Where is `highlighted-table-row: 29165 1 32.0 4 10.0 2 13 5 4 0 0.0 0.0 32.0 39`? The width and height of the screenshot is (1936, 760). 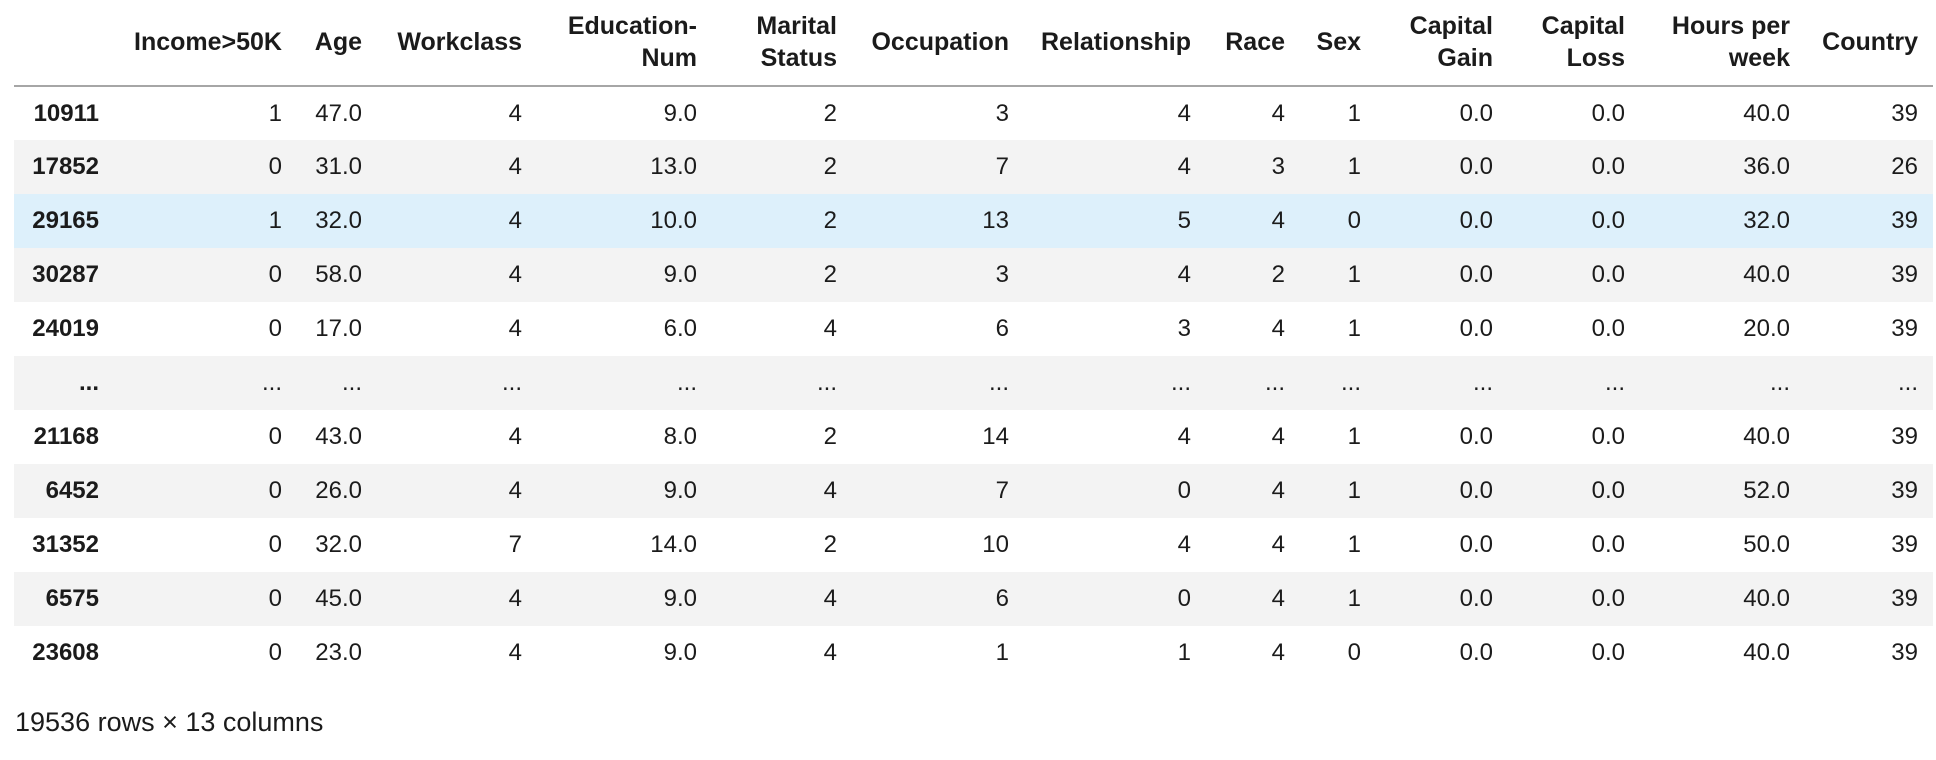
highlighted-table-row: 29165 1 32.0 4 10.0 2 13 5 4 0 0.0 0.0 32.0 39 is located at coordinates (973, 221).